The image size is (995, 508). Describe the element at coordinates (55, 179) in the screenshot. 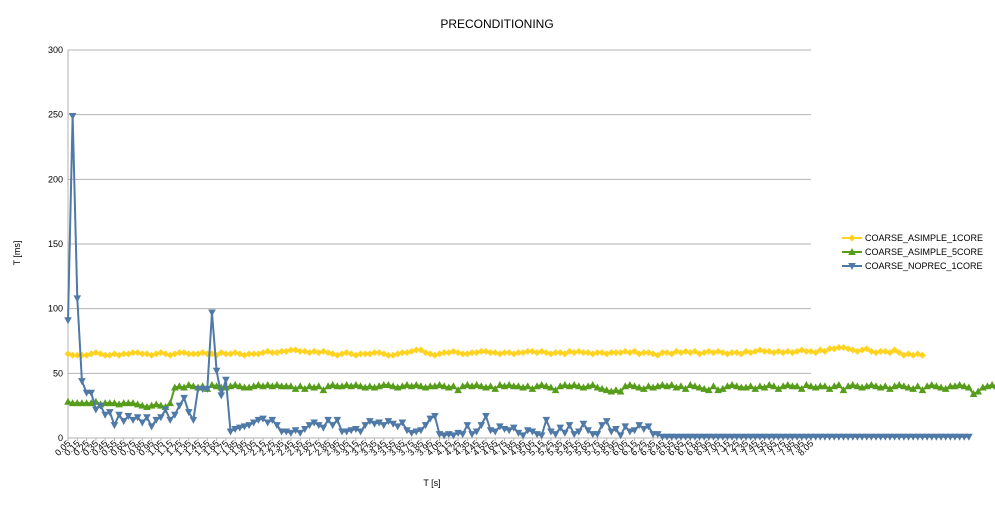

I see `y-tick-label: 200` at that location.